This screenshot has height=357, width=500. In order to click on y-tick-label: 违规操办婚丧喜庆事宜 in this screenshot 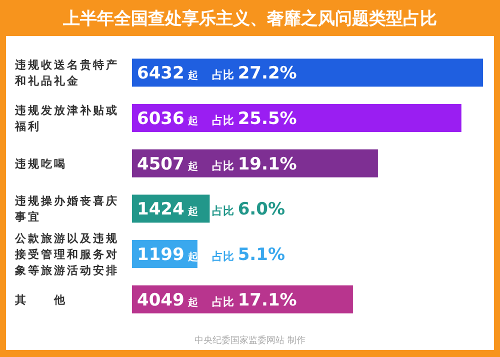, I will do `click(66, 209)`.